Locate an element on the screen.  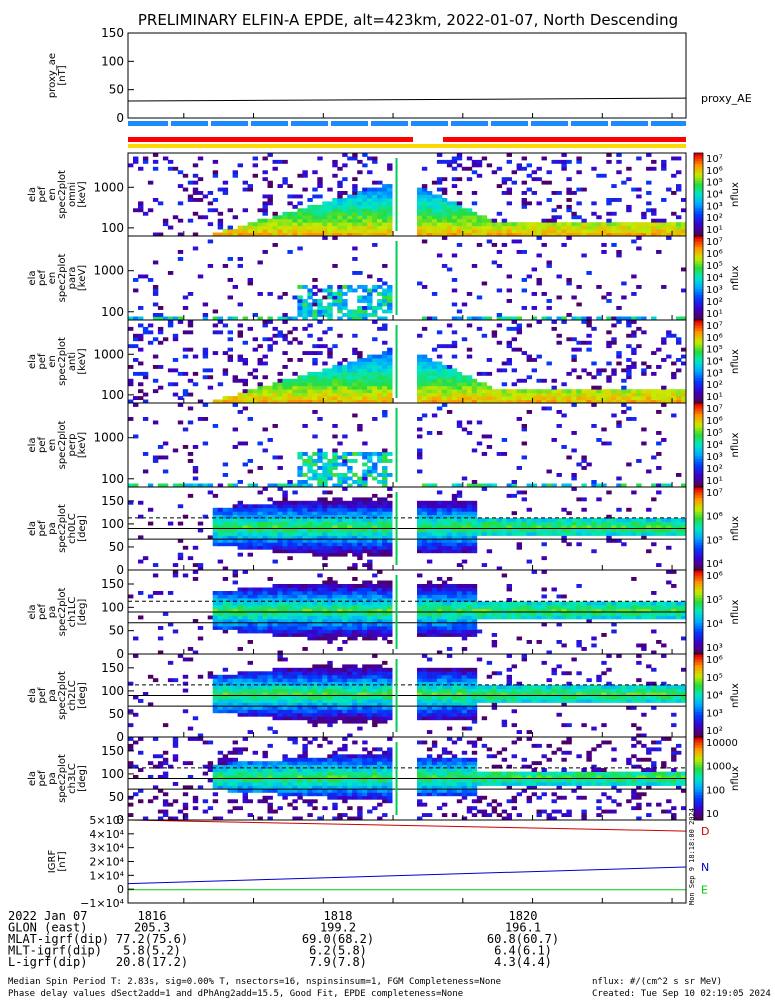
y-axis-label: [deg] is located at coordinates (82, 612).